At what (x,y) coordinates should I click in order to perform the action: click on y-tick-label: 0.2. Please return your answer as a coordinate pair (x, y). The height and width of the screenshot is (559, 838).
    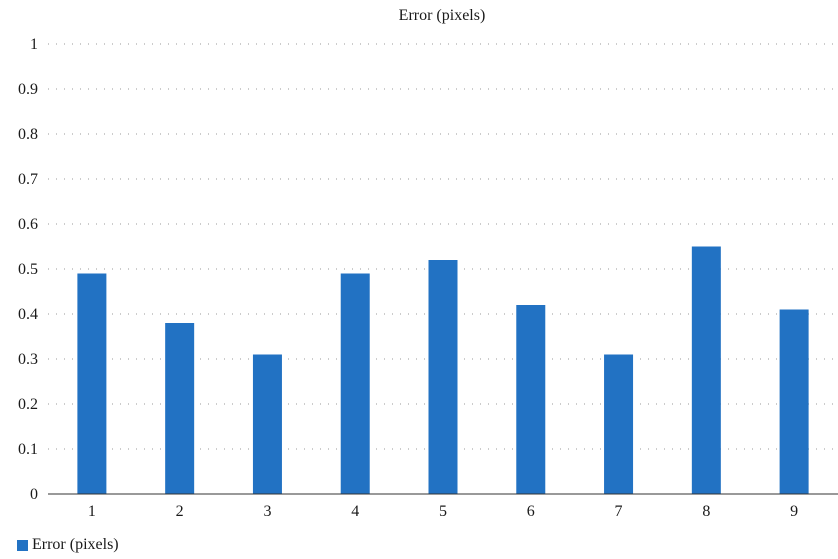
    Looking at the image, I should click on (28, 404).